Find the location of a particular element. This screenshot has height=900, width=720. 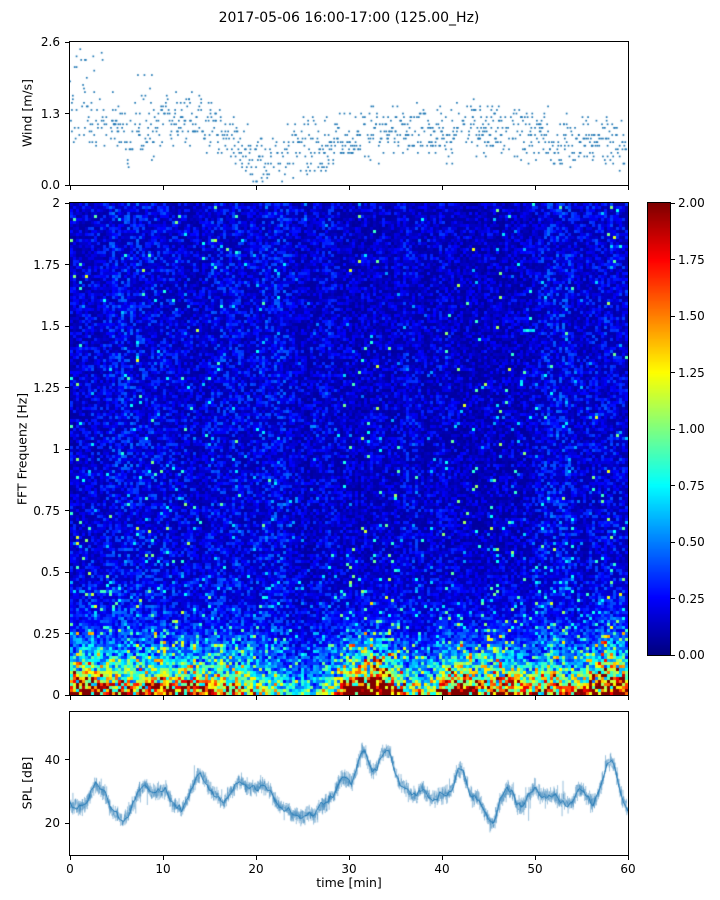

tick-label: 2 is located at coordinates (56, 203).